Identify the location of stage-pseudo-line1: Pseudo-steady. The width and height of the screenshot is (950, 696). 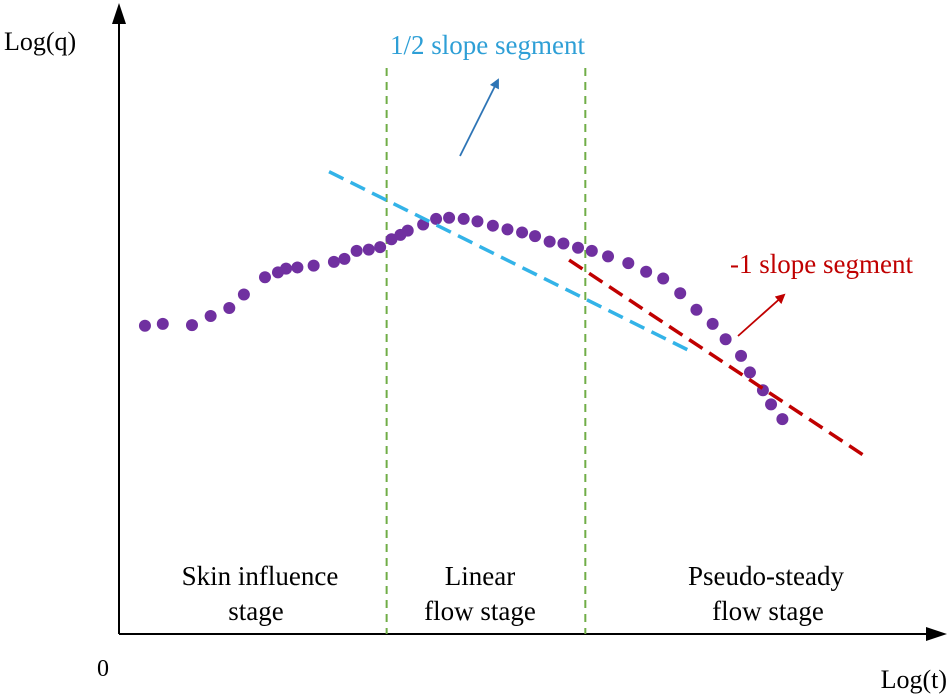
(766, 576).